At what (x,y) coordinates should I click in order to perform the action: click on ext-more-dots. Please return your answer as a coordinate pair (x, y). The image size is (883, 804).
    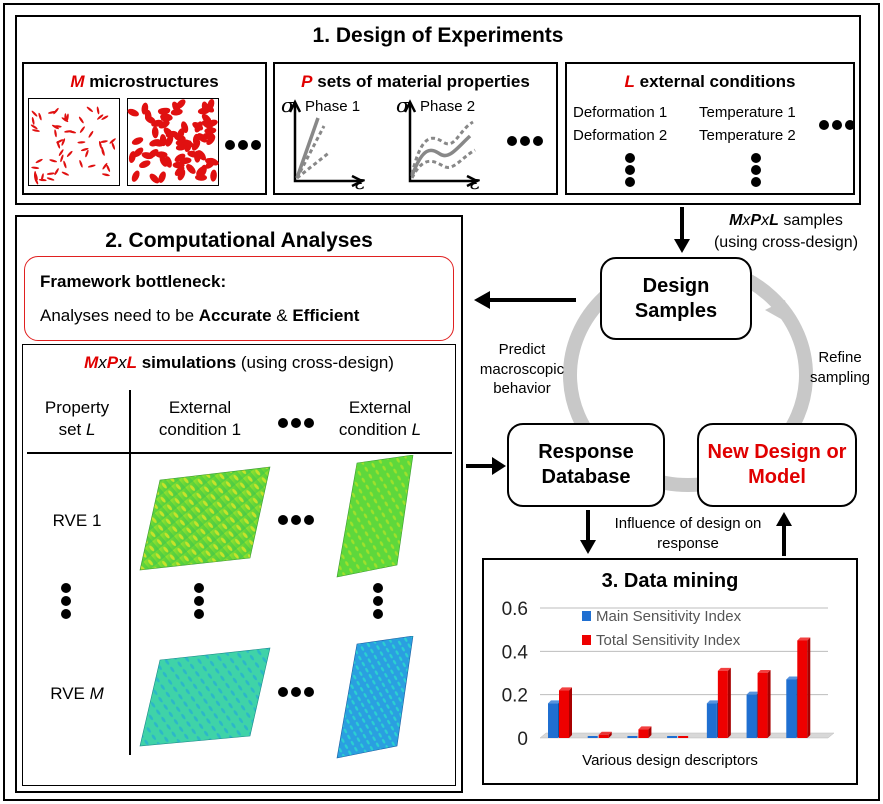
    Looking at the image, I should click on (838, 127).